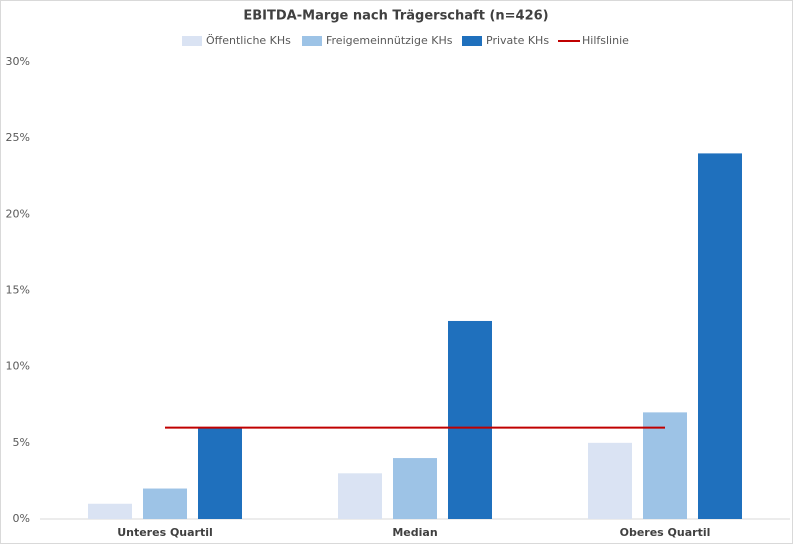 This screenshot has height=544, width=793. What do you see at coordinates (21, 518) in the screenshot?
I see `y-tick-label: 0%` at bounding box center [21, 518].